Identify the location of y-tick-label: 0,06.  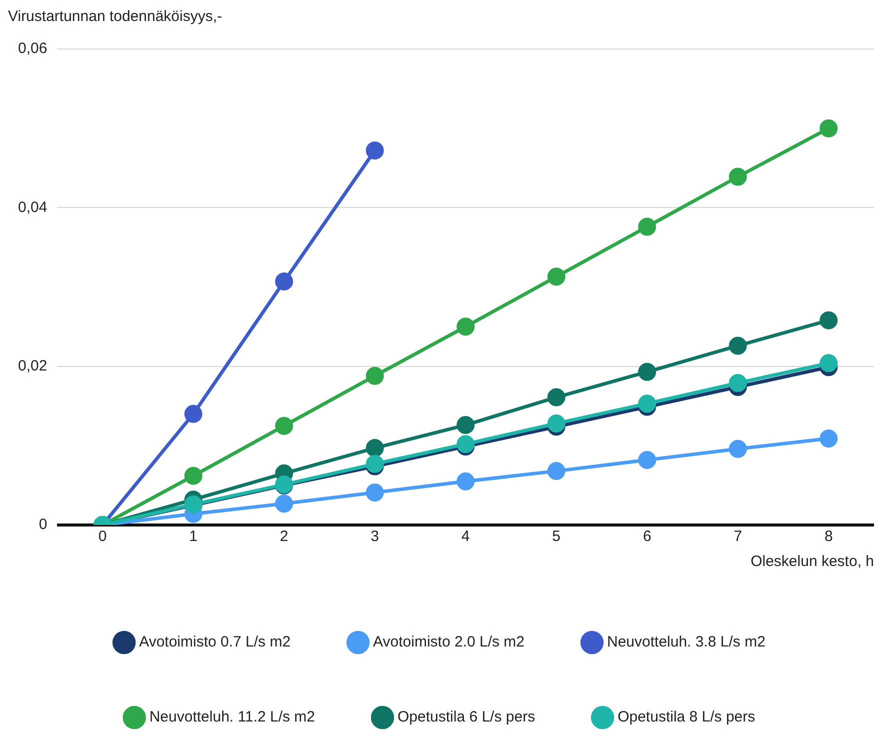
(33, 49).